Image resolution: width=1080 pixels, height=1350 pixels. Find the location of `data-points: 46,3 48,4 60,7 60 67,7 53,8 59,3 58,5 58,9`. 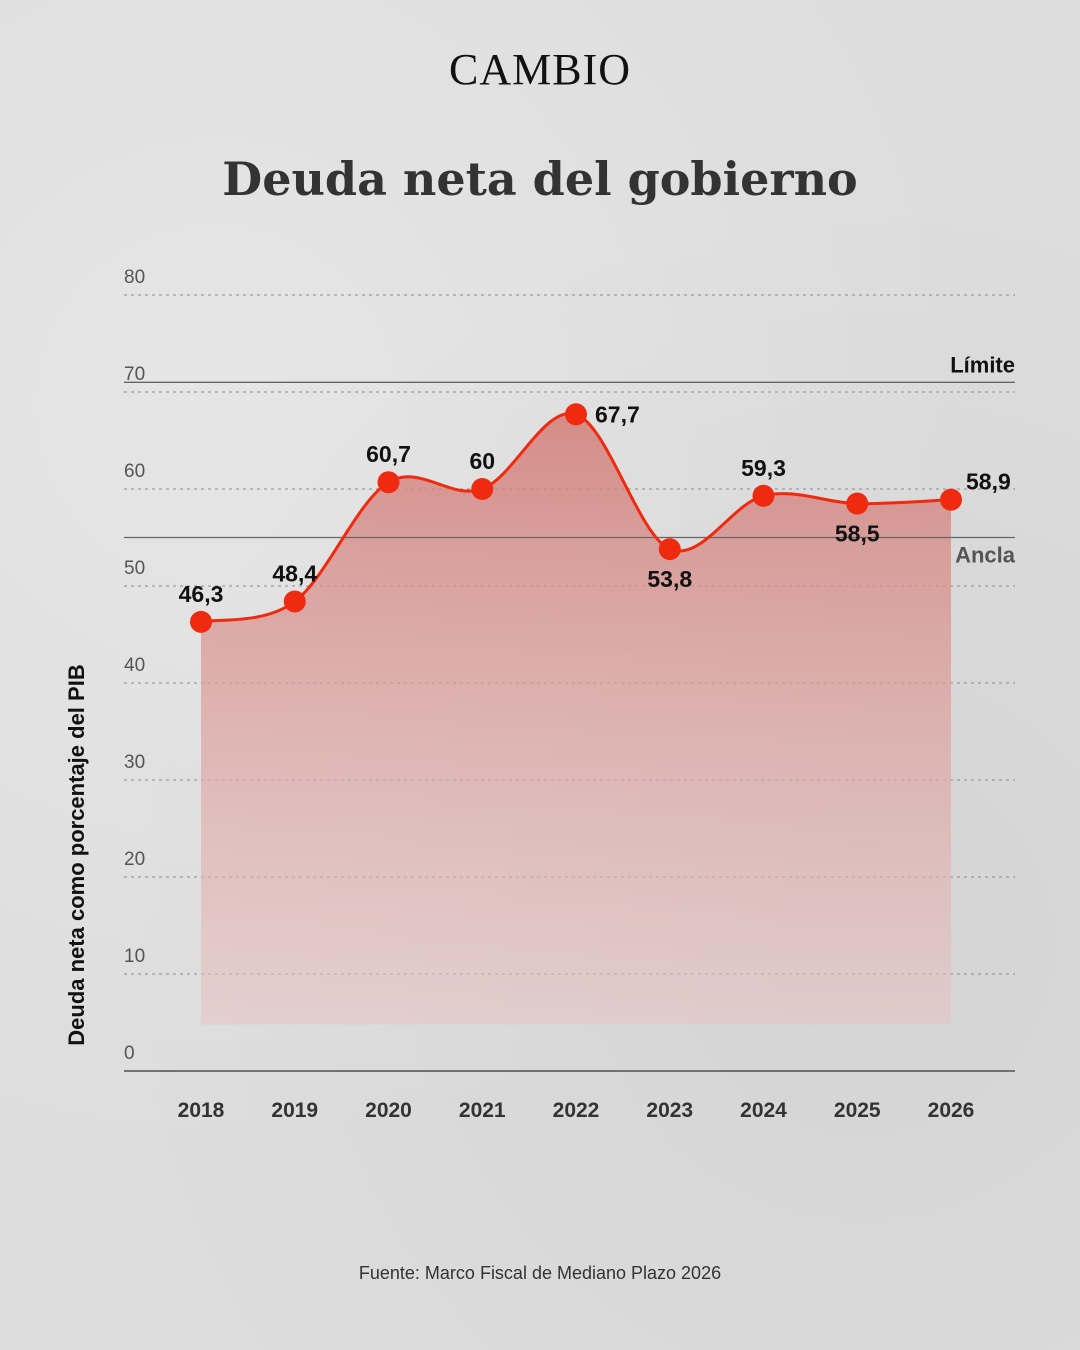

data-points: 46,3 48,4 60,7 60 67,7 53,8 59,3 58,5 58,9 is located at coordinates (595, 517).